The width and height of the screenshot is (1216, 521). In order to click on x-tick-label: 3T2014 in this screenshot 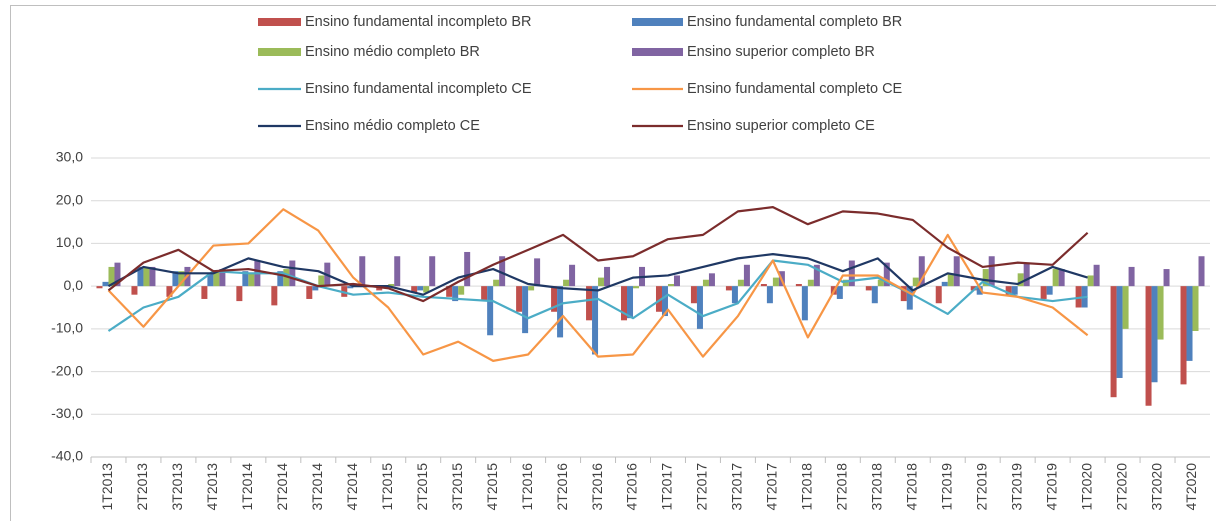, I will do `click(317, 487)`.